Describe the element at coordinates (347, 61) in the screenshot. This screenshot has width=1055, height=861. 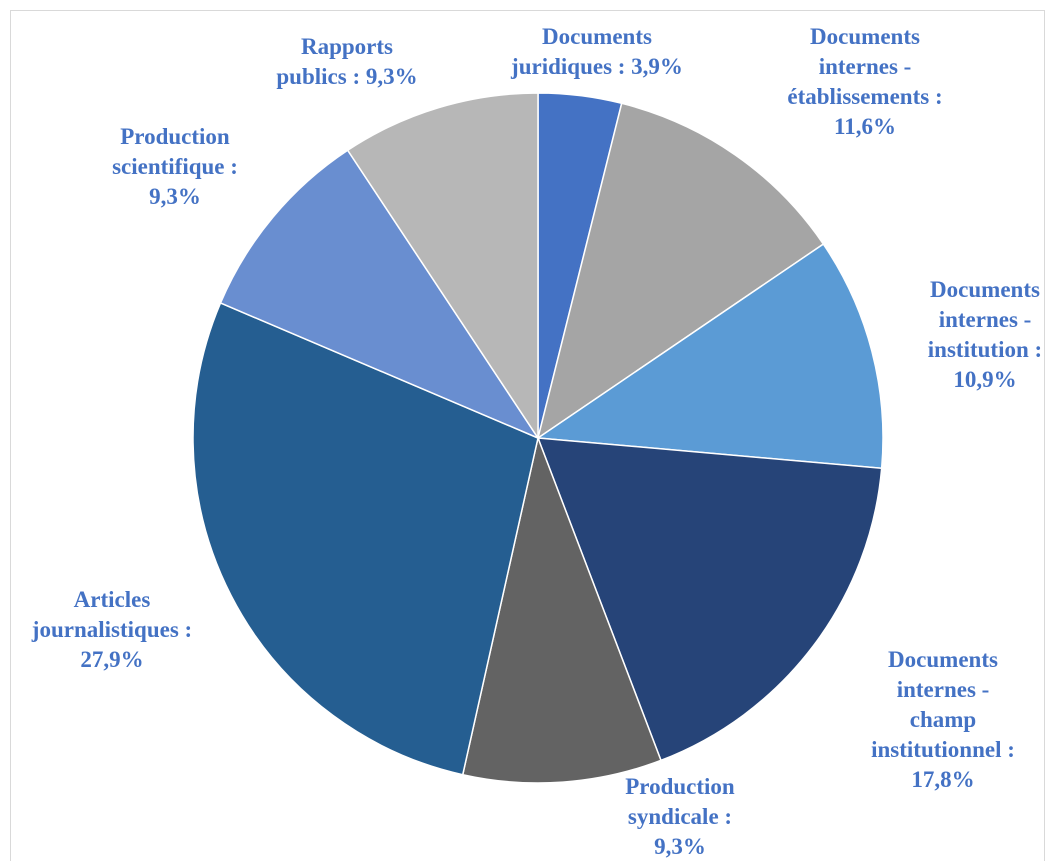
I see `data-label: Rapports publics : 9,3%` at that location.